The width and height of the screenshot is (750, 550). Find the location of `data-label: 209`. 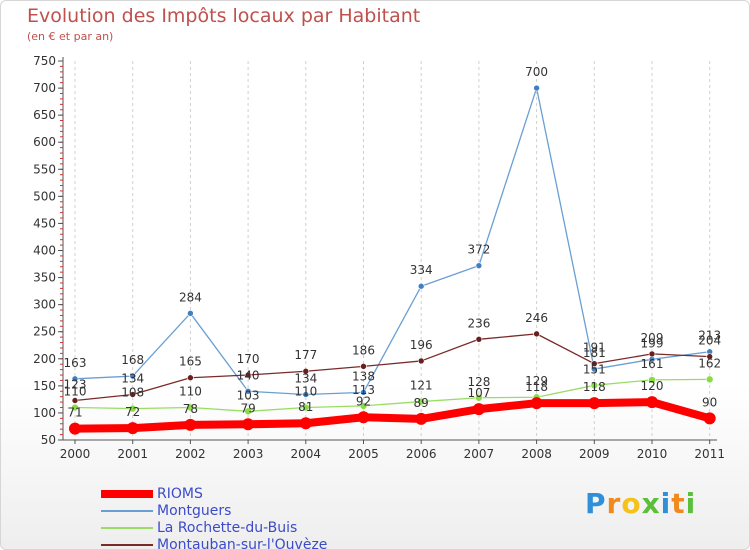

data-label: 209 is located at coordinates (652, 338).